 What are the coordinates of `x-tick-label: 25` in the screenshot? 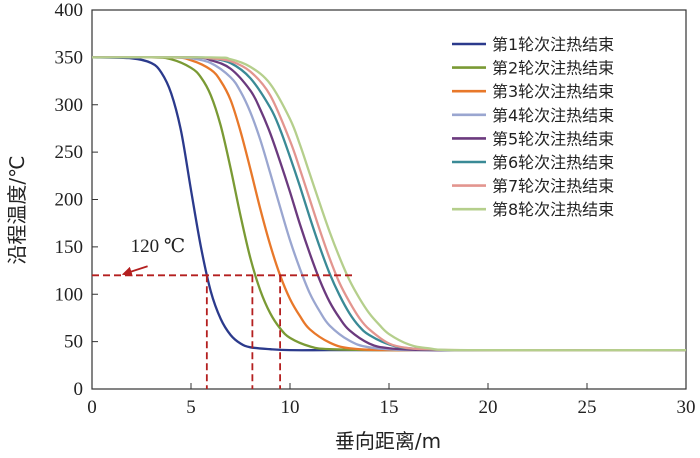 It's located at (587, 407).